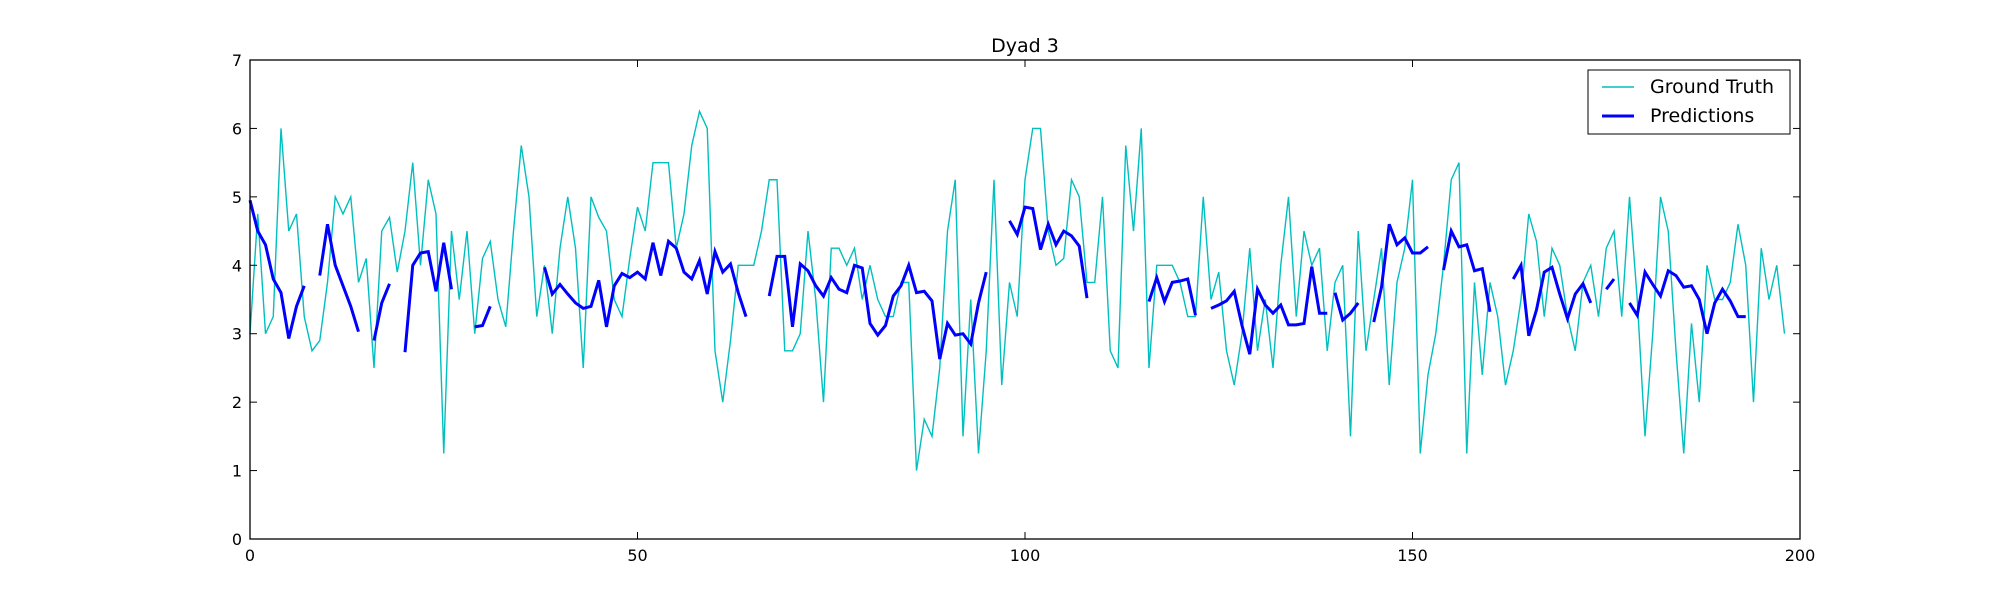 Image resolution: width=2000 pixels, height=600 pixels. Describe the element at coordinates (1412, 555) in the screenshot. I see `x-tick-label: 150` at that location.